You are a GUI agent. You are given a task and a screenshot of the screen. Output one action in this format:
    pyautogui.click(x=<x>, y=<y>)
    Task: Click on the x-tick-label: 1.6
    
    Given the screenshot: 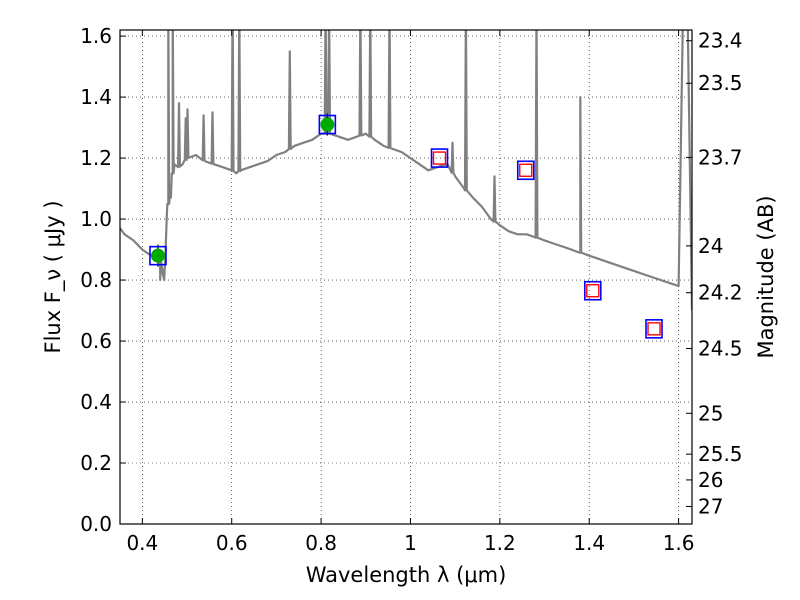 What is the action you would take?
    pyautogui.click(x=679, y=543)
    